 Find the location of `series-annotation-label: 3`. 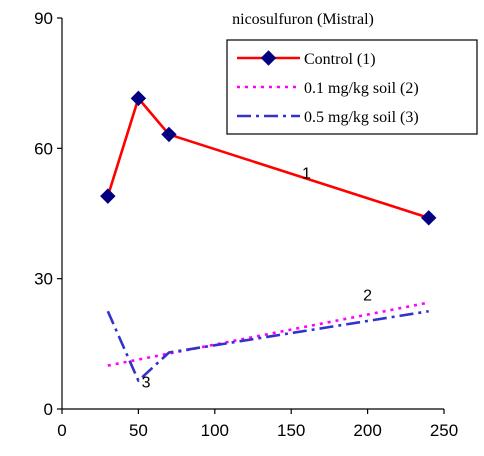

series-annotation-label: 3 is located at coordinates (146, 382).